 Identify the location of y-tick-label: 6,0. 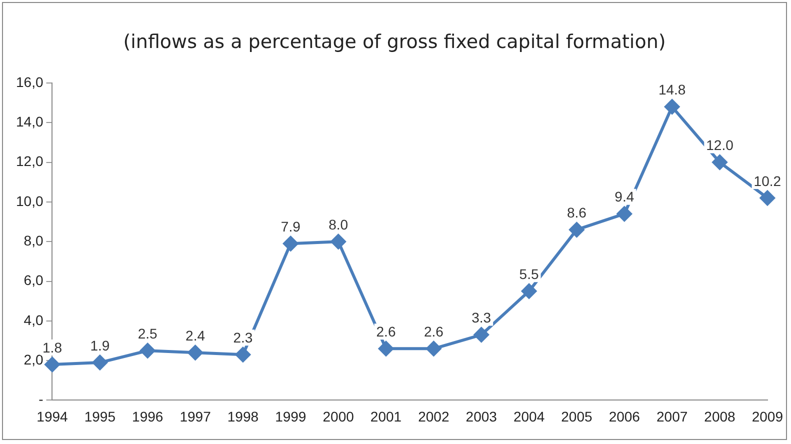
(34, 280).